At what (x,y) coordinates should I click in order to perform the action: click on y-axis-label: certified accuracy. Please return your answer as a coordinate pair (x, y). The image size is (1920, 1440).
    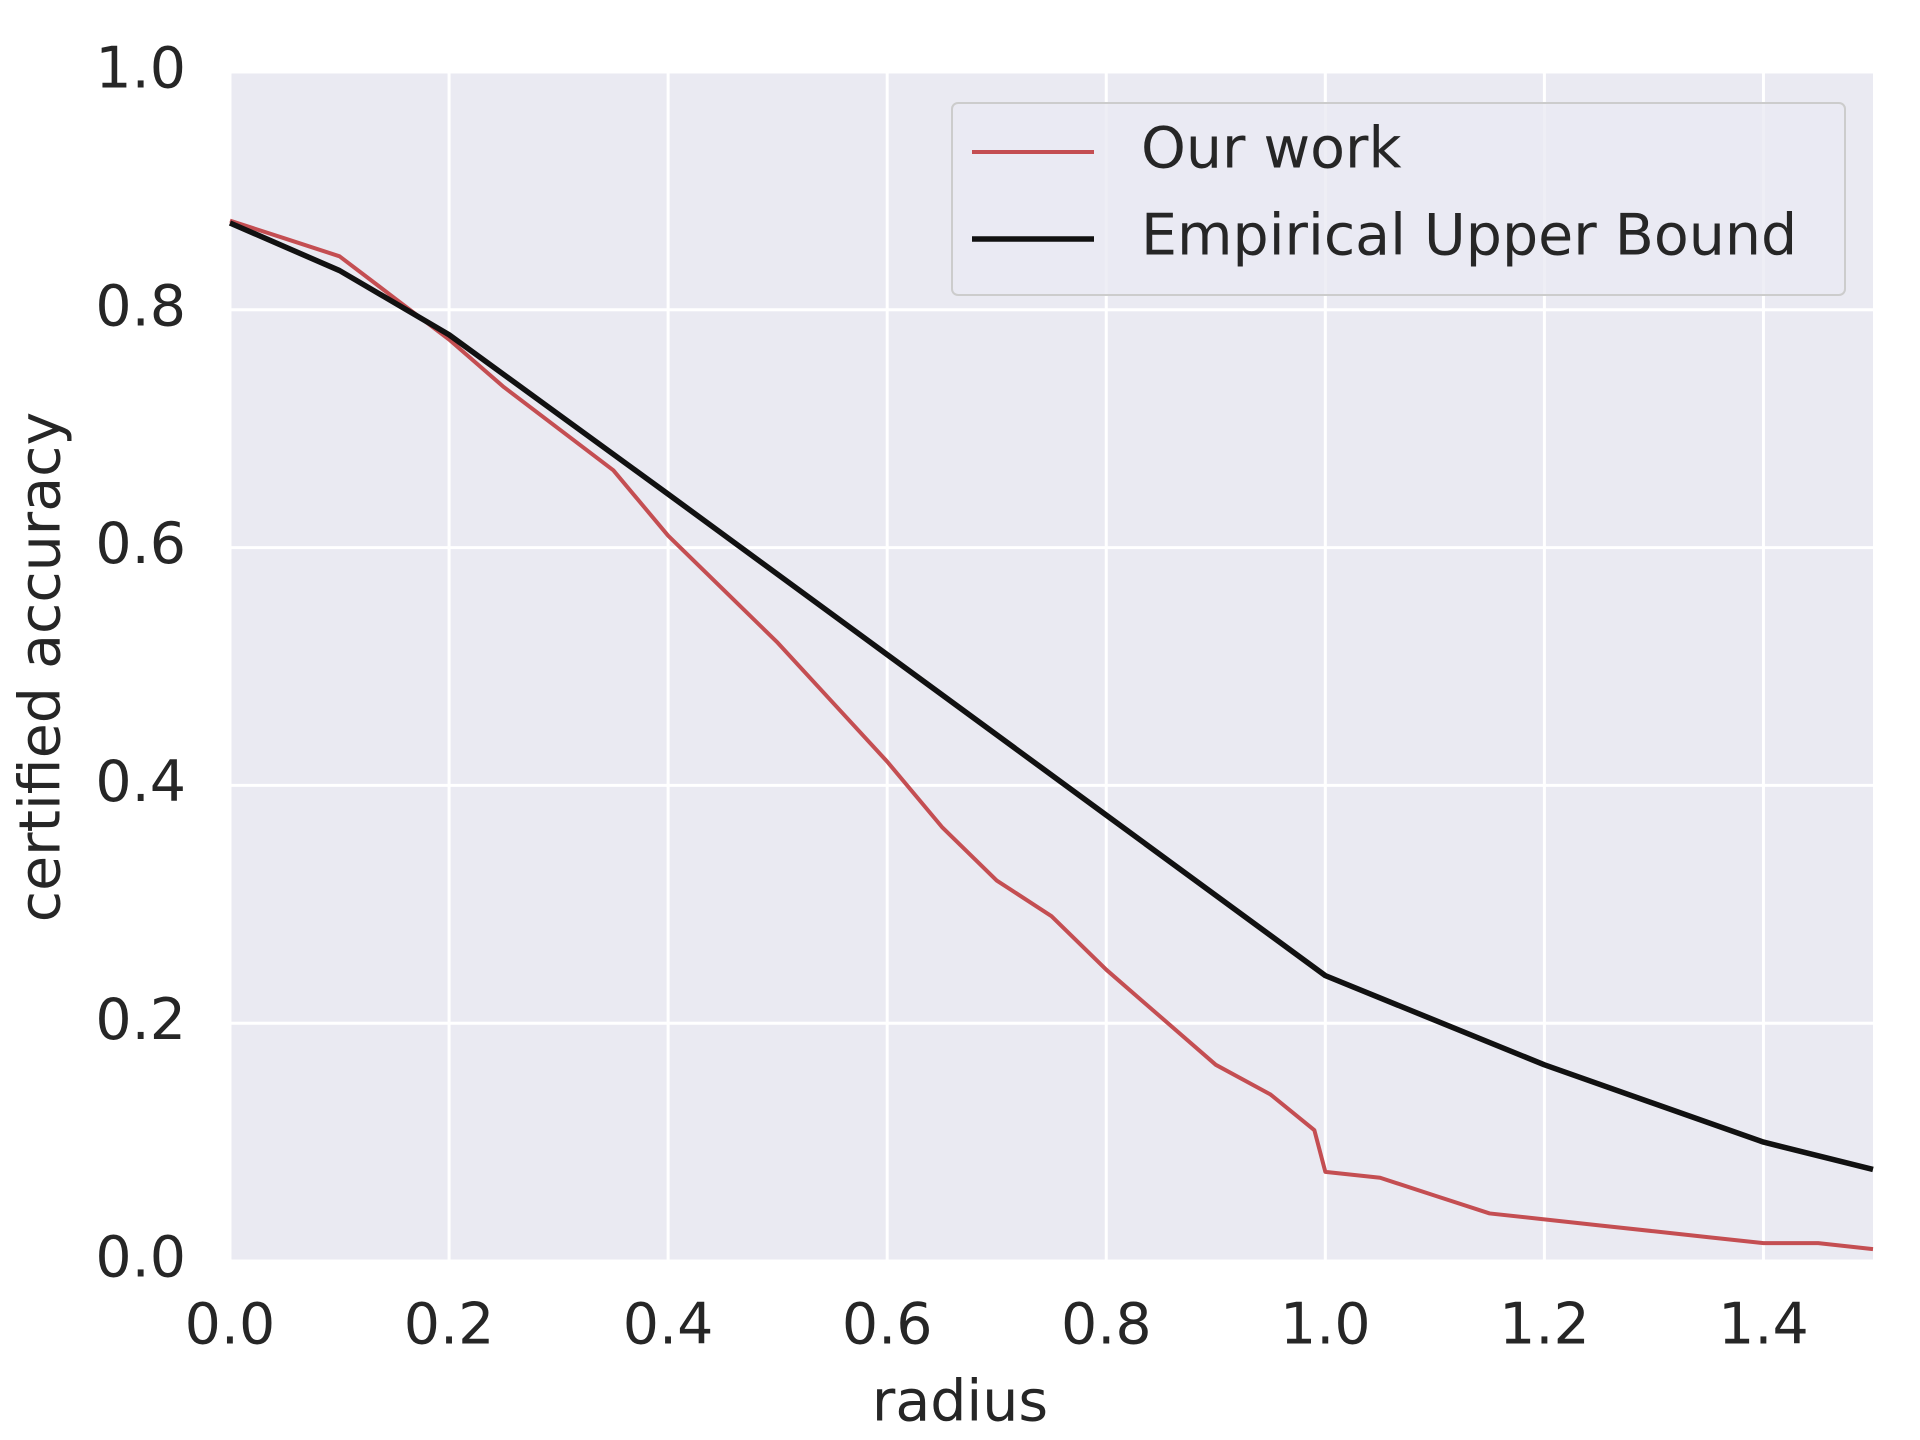
    Looking at the image, I should click on (41, 667).